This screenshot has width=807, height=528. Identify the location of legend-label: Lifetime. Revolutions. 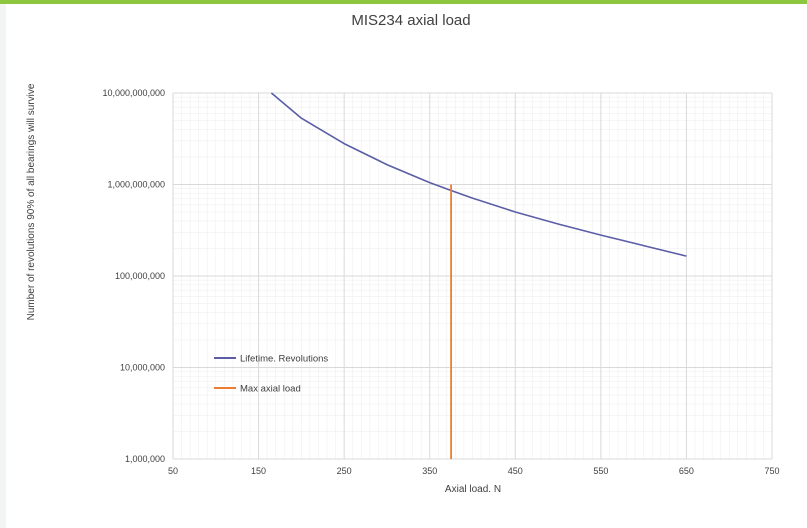
(284, 359).